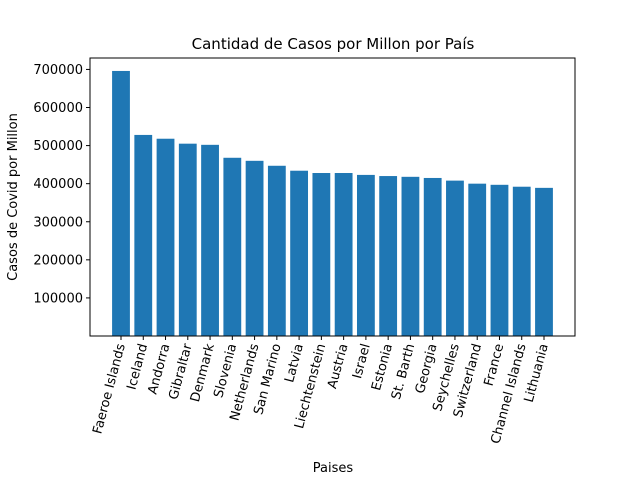 This screenshot has height=480, width=640. Describe the element at coordinates (495, 365) in the screenshot. I see `x-tick-label: France` at that location.